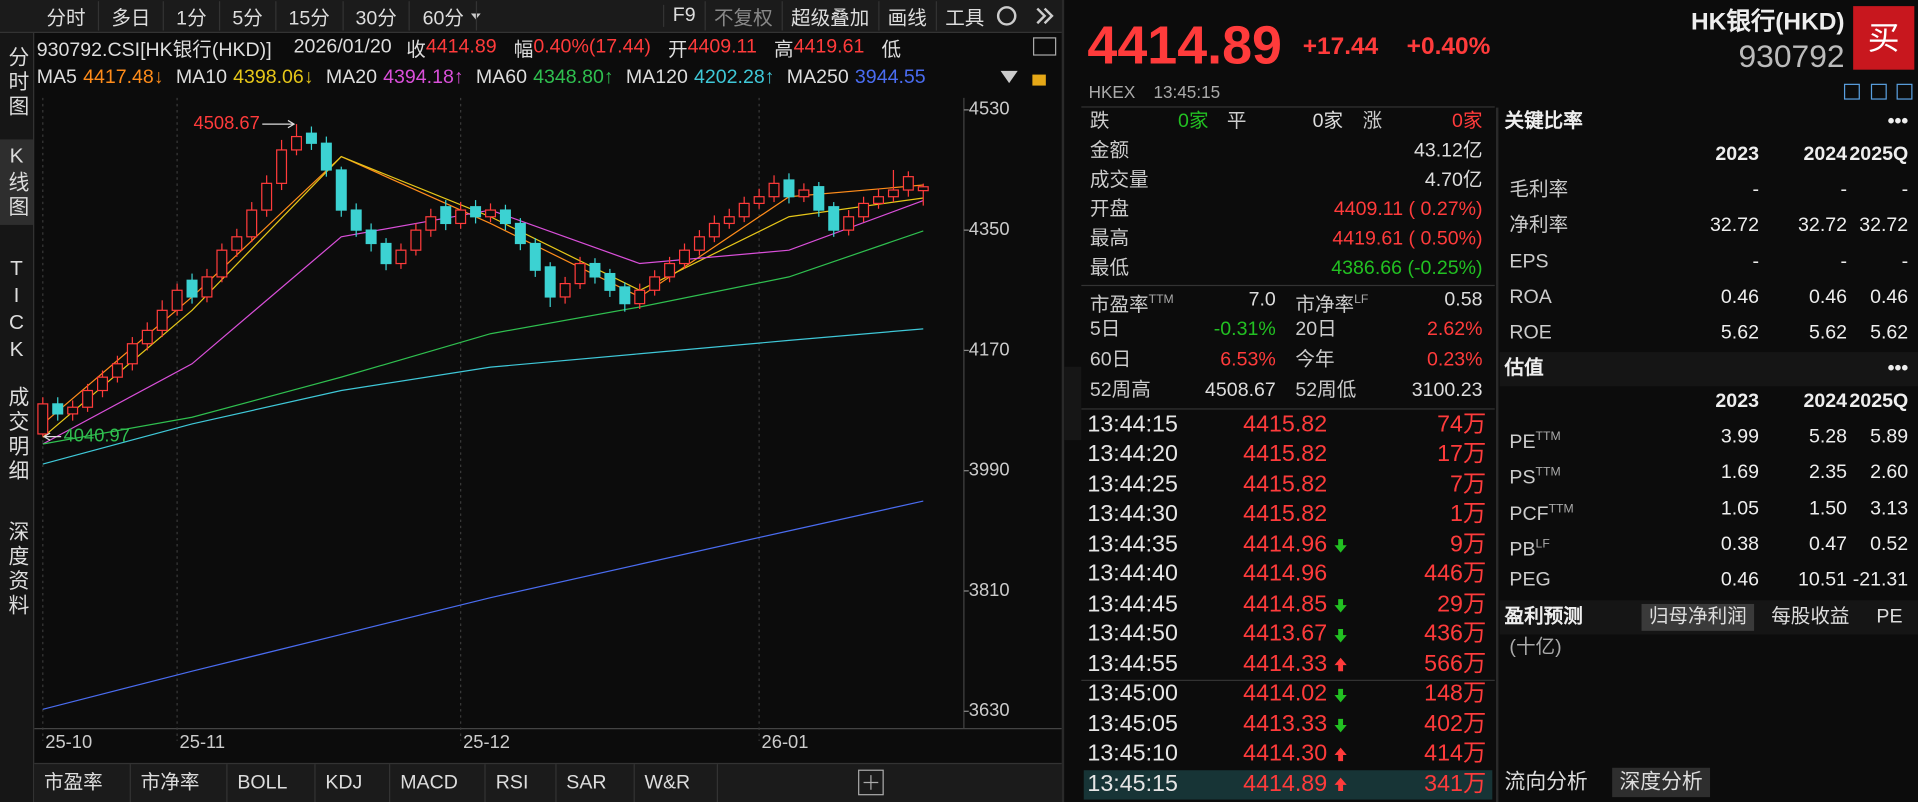 This screenshot has height=802, width=1918. I want to click on ma-value: 3944.55, so click(890, 78).